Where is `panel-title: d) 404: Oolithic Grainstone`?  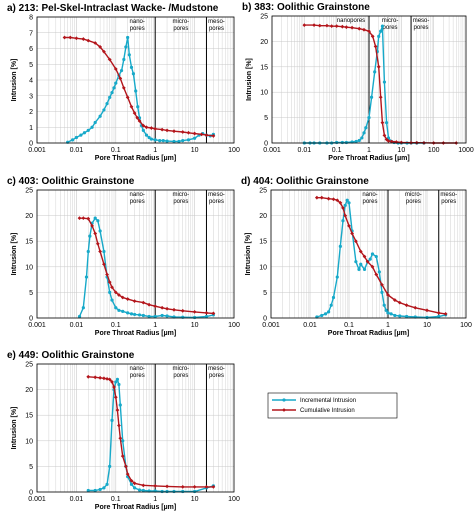
panel-title: d) 404: Oolithic Grainstone is located at coordinates (305, 181).